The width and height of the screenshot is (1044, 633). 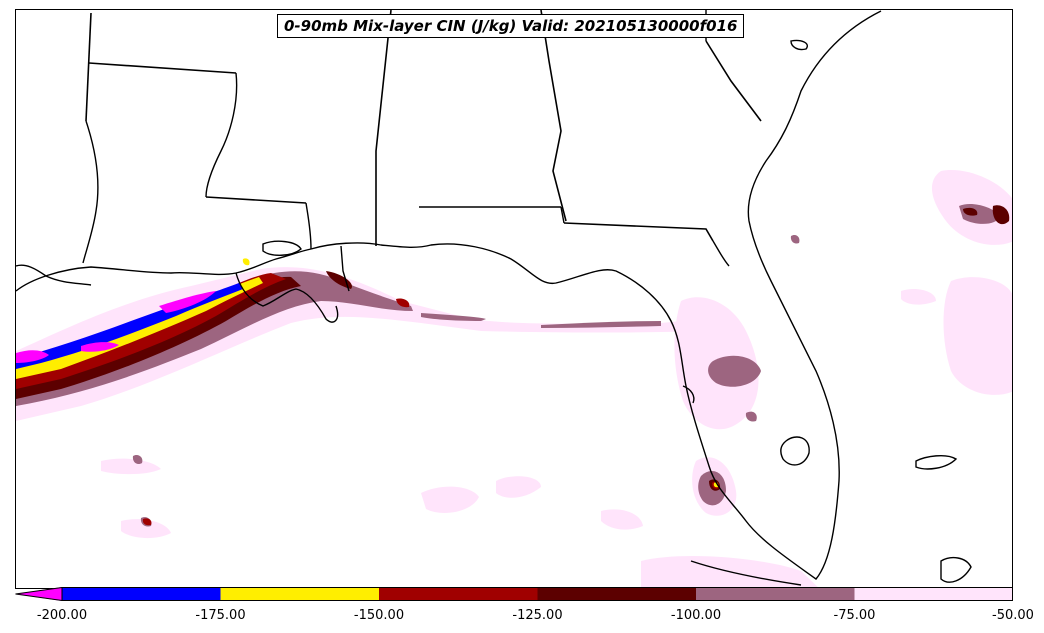 What do you see at coordinates (537, 615) in the screenshot?
I see `colorbar-tick-label: -125.00` at bounding box center [537, 615].